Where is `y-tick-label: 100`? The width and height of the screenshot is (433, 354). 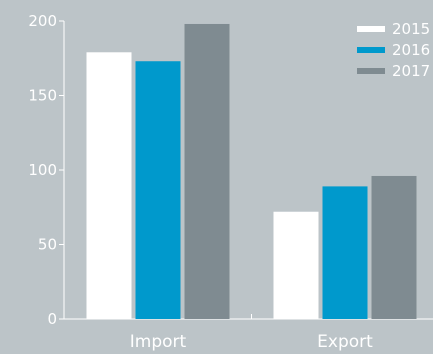 y-tick-label: 100 is located at coordinates (42, 170).